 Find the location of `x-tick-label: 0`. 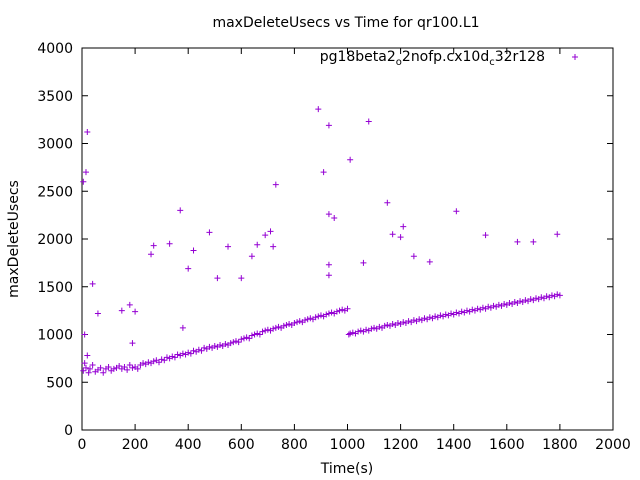

x-tick-label: 0 is located at coordinates (82, 445).